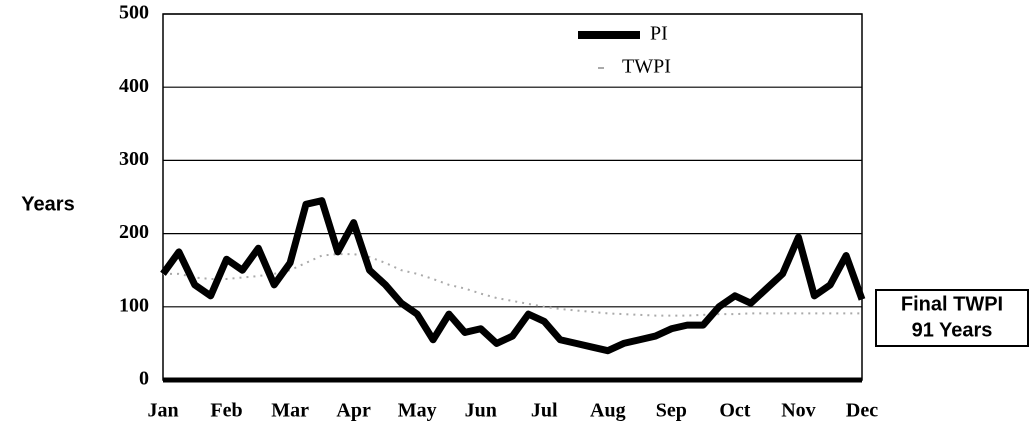  I want to click on y-tick-label: 100, so click(134, 305).